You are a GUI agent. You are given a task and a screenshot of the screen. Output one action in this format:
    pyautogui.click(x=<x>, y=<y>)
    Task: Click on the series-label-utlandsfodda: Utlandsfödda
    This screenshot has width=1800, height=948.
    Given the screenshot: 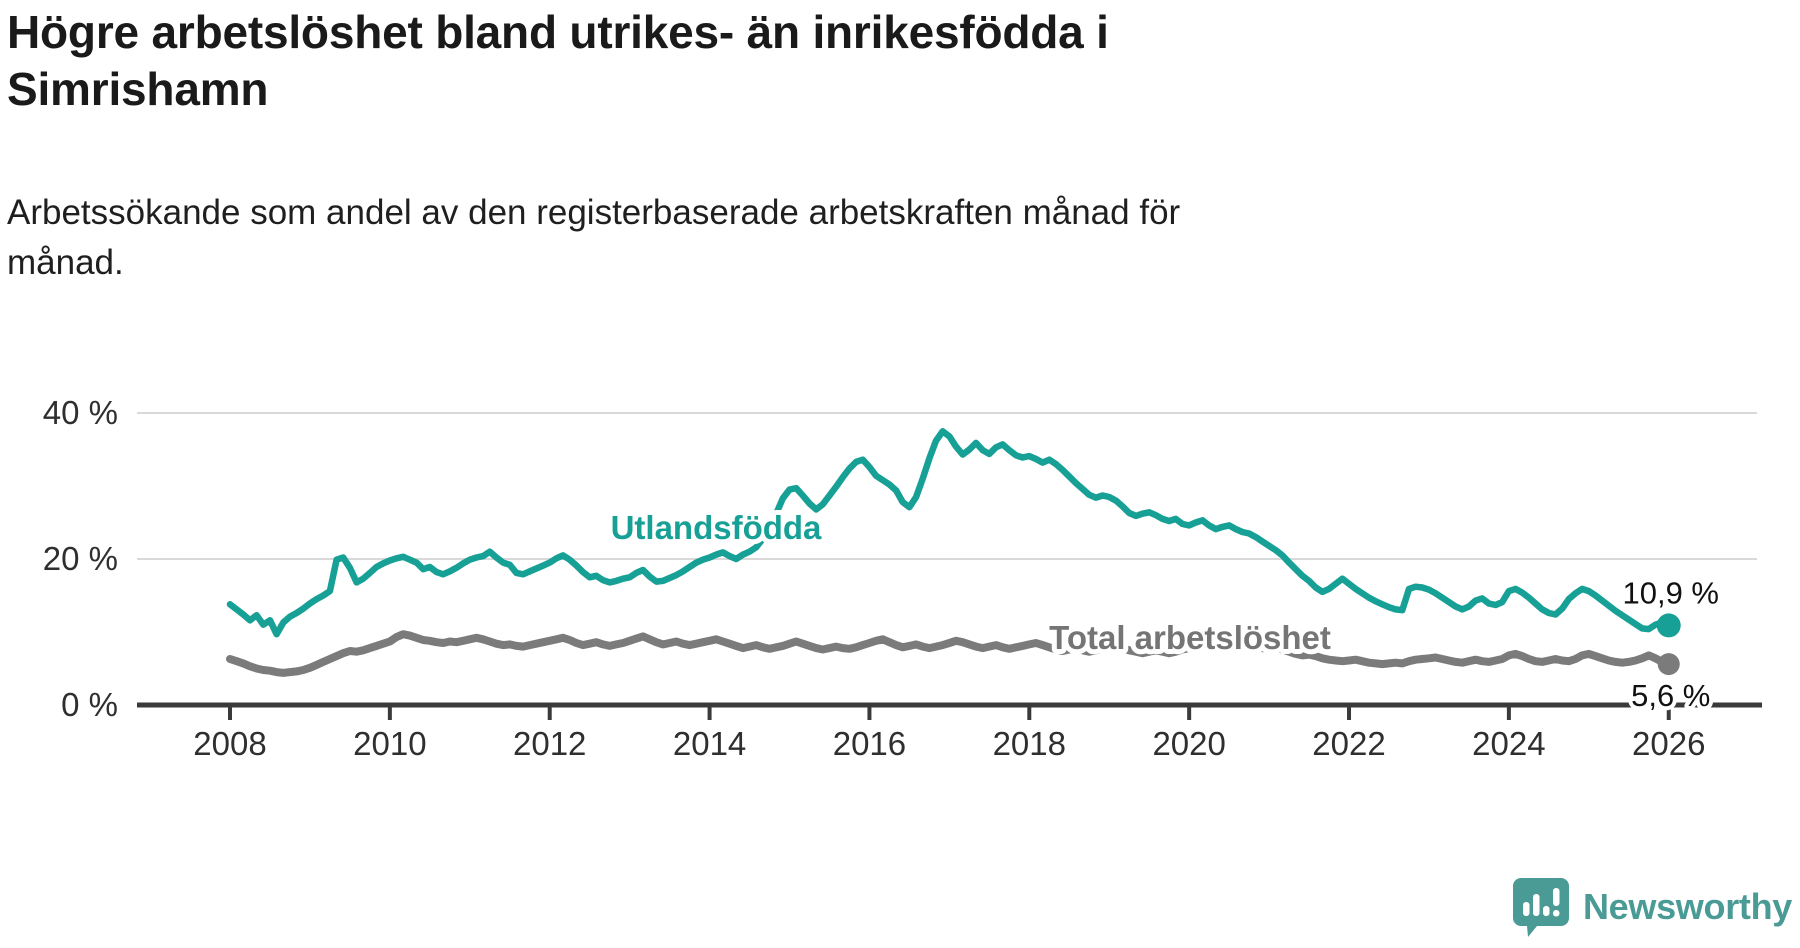 What is the action you would take?
    pyautogui.click(x=716, y=527)
    